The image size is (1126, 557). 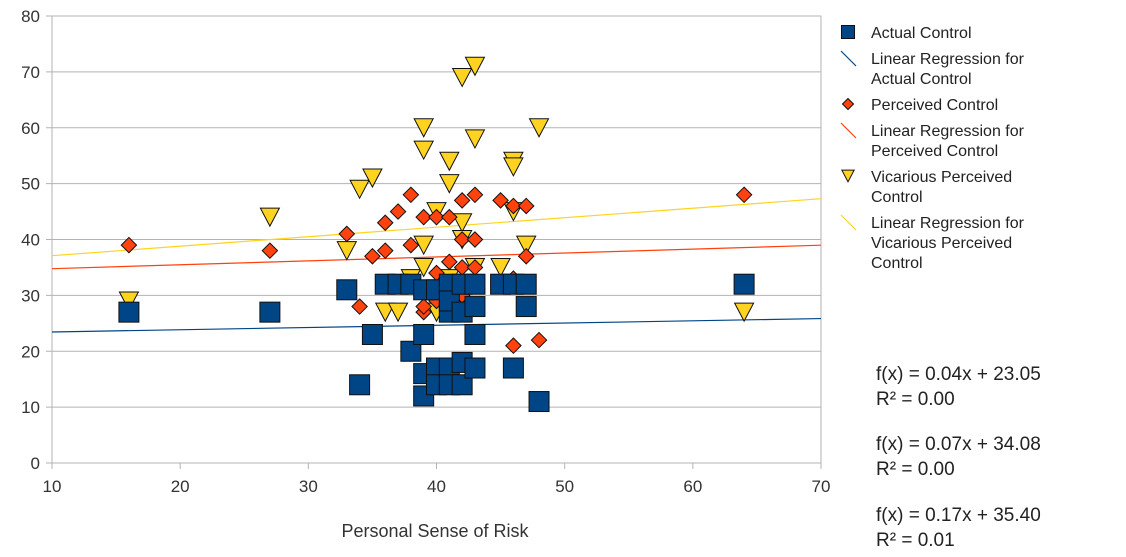 What do you see at coordinates (915, 540) in the screenshot?
I see `equation-r2: R² = 0.01` at bounding box center [915, 540].